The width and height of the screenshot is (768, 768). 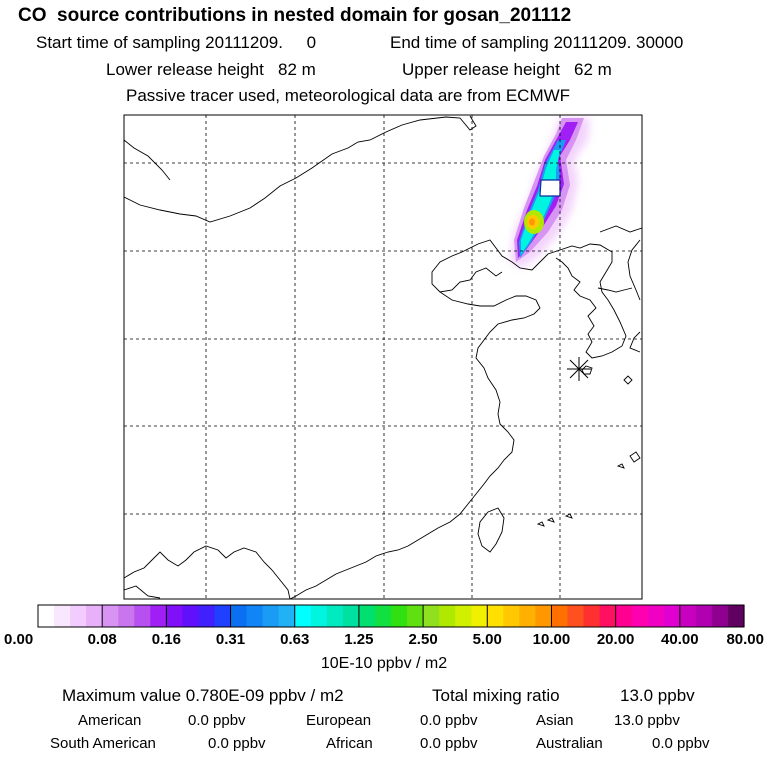 What do you see at coordinates (591, 301) in the screenshot?
I see `coast-korea` at bounding box center [591, 301].